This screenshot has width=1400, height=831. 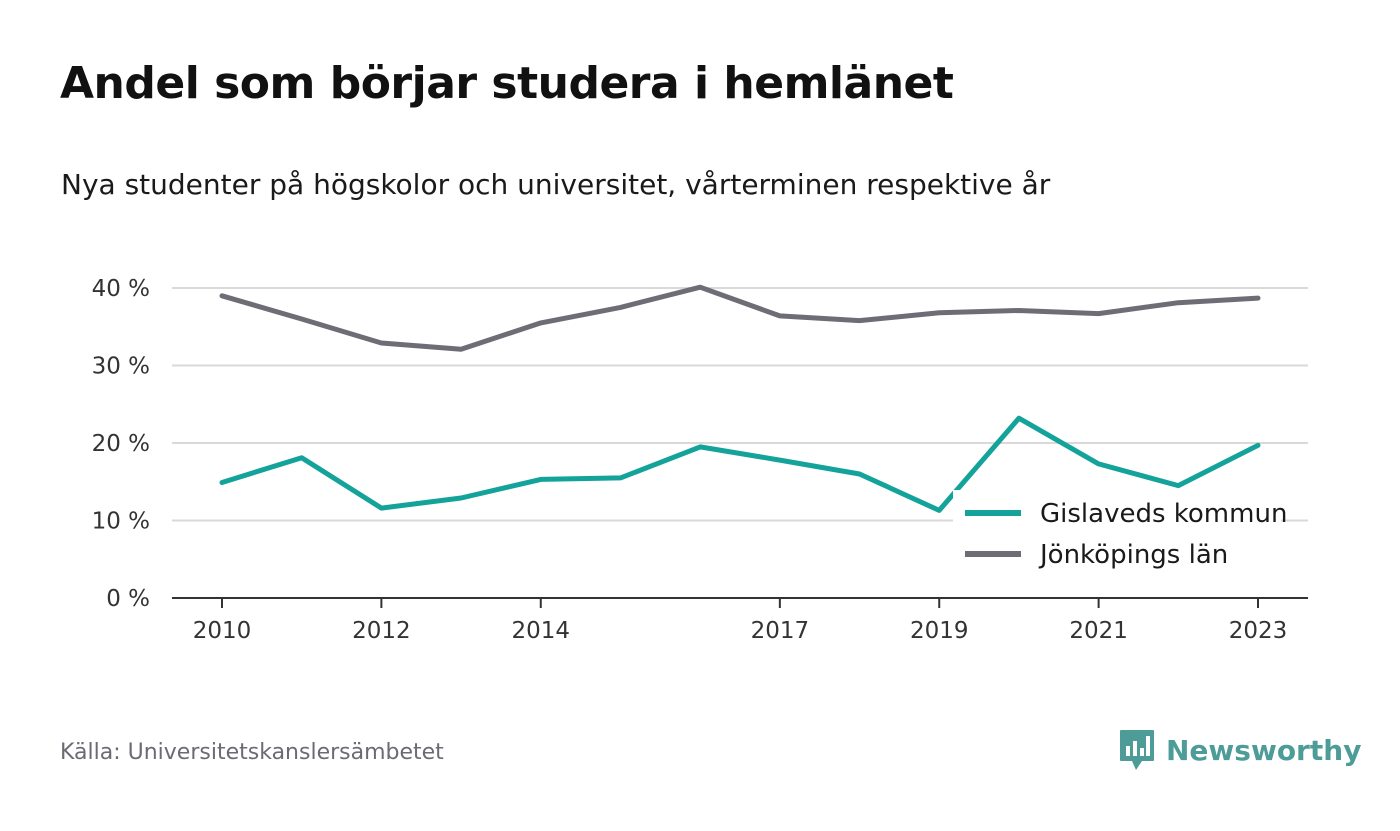 What do you see at coordinates (780, 631) in the screenshot?
I see `x-tick-label: 2017` at bounding box center [780, 631].